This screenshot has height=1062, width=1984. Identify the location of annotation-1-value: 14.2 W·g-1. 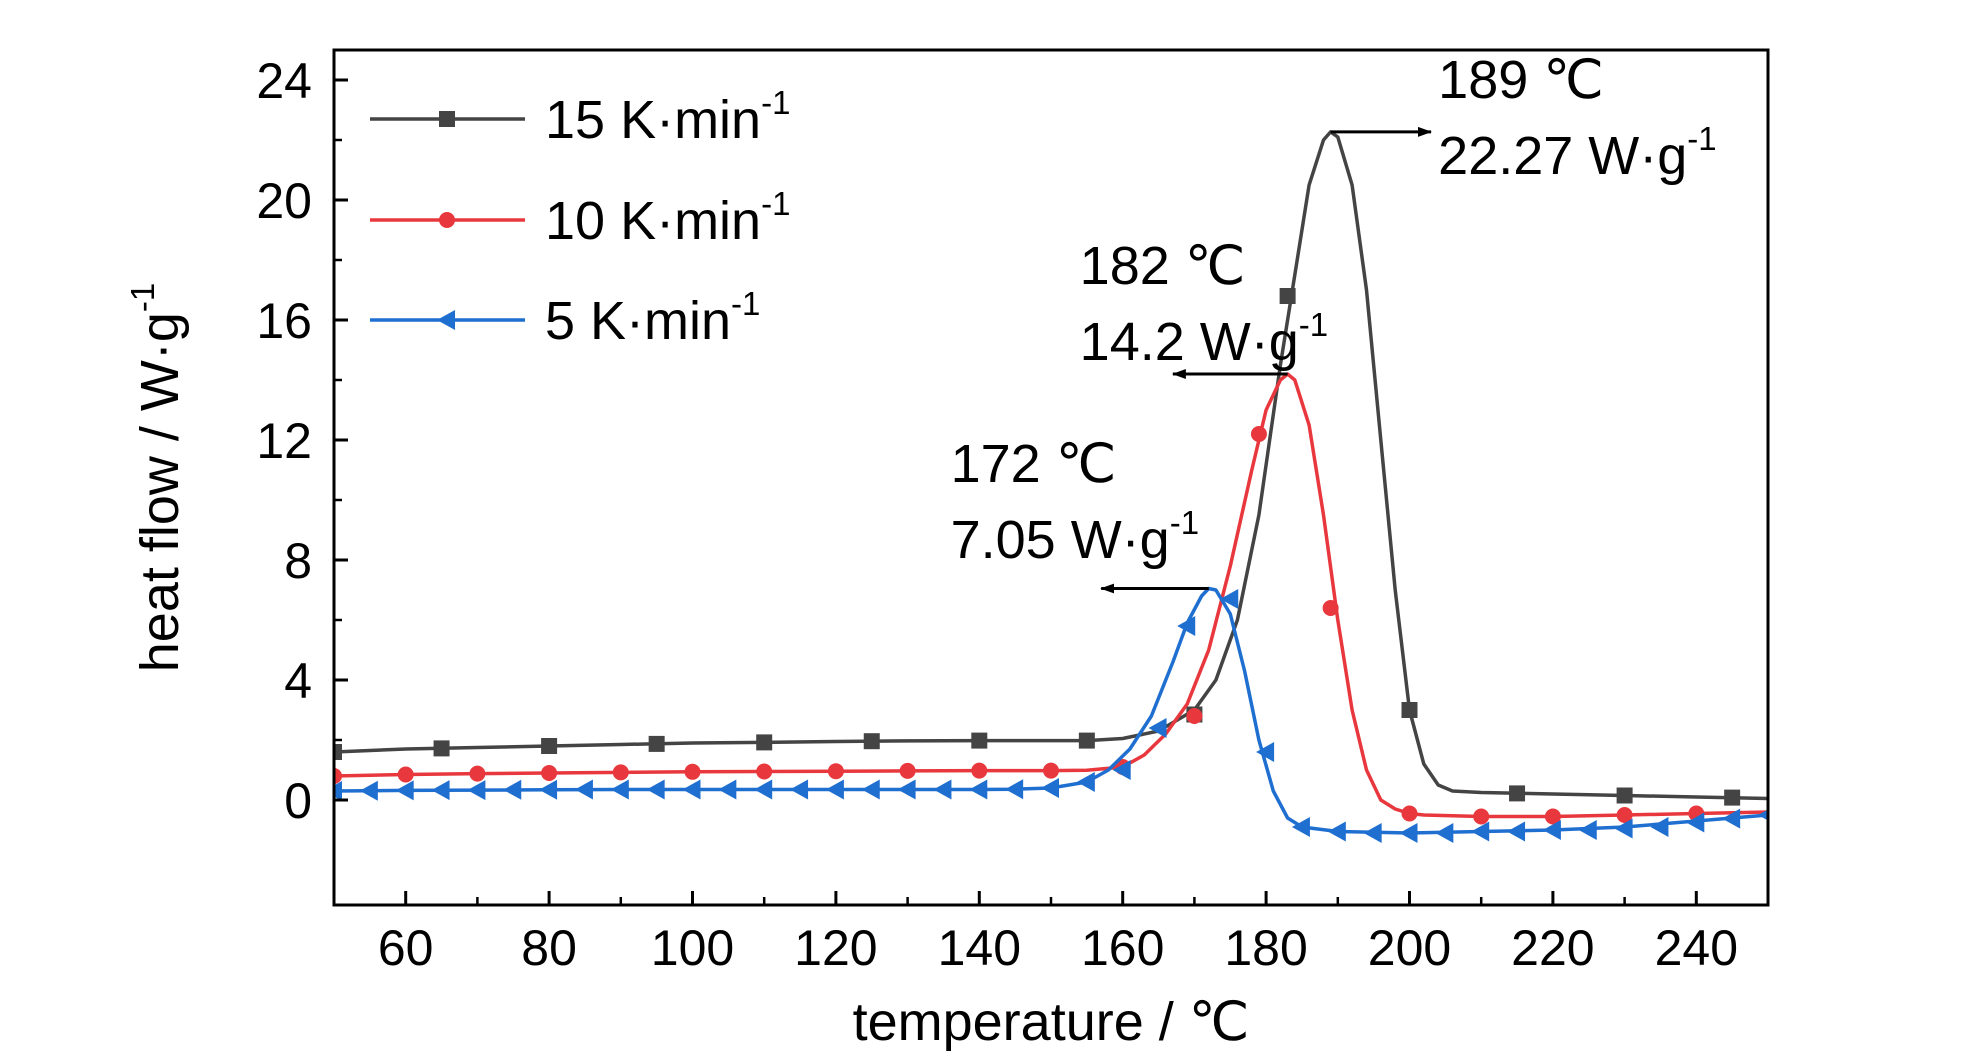
(1204, 339).